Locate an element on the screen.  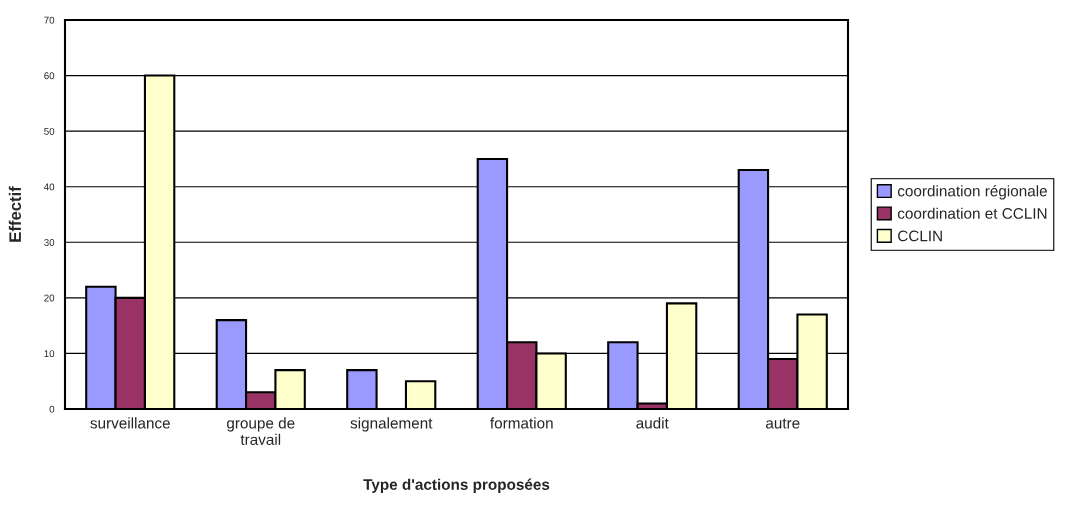
x-tick-label: signalement is located at coordinates (391, 424).